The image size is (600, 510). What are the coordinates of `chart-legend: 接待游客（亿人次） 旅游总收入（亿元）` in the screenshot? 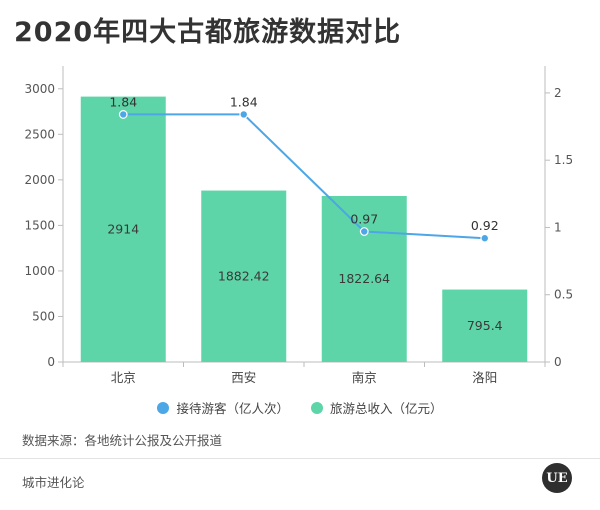 It's located at (300, 407).